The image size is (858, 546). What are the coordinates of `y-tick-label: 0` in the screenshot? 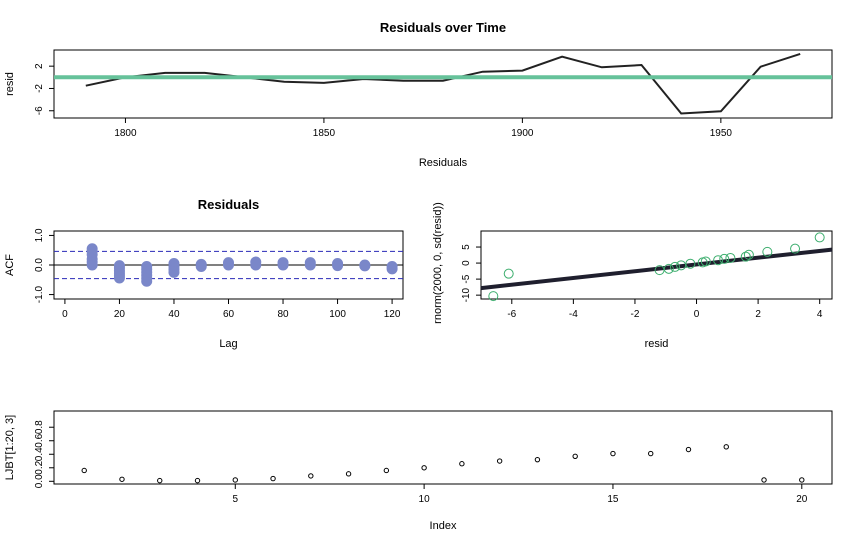 It's located at (466, 263).